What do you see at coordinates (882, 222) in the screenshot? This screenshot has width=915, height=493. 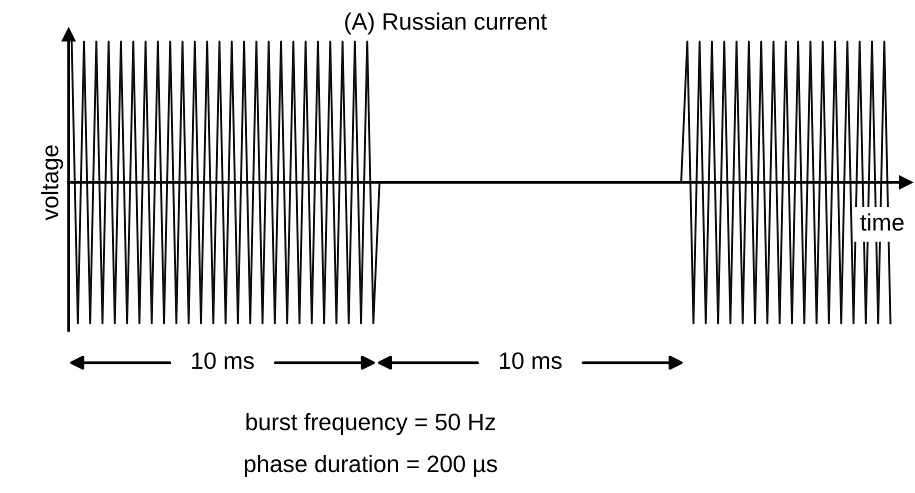 I see `x-axis-title: time` at bounding box center [882, 222].